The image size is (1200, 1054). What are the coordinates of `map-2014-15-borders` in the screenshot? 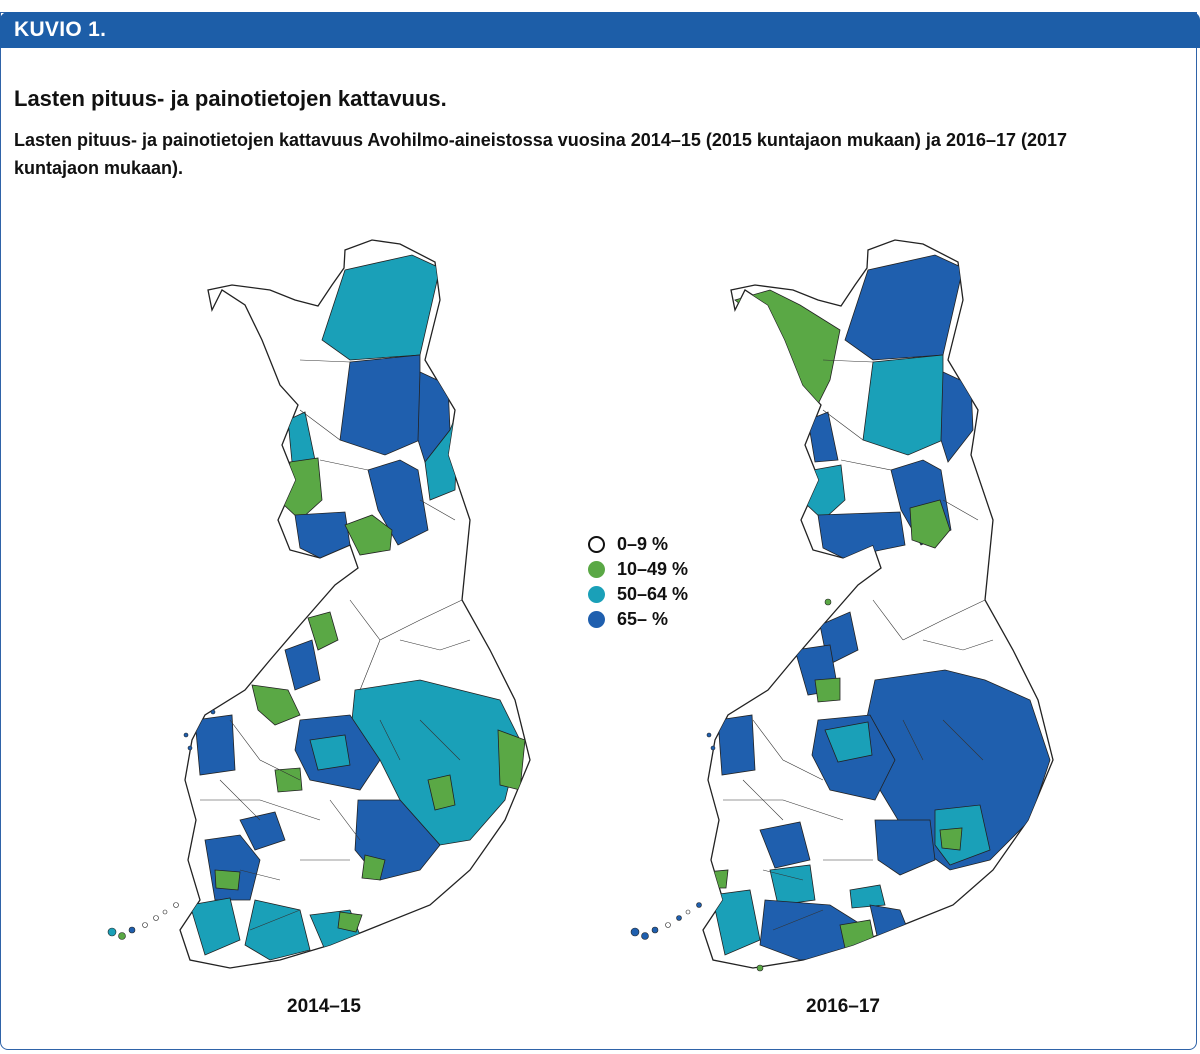 It's located at (335, 645).